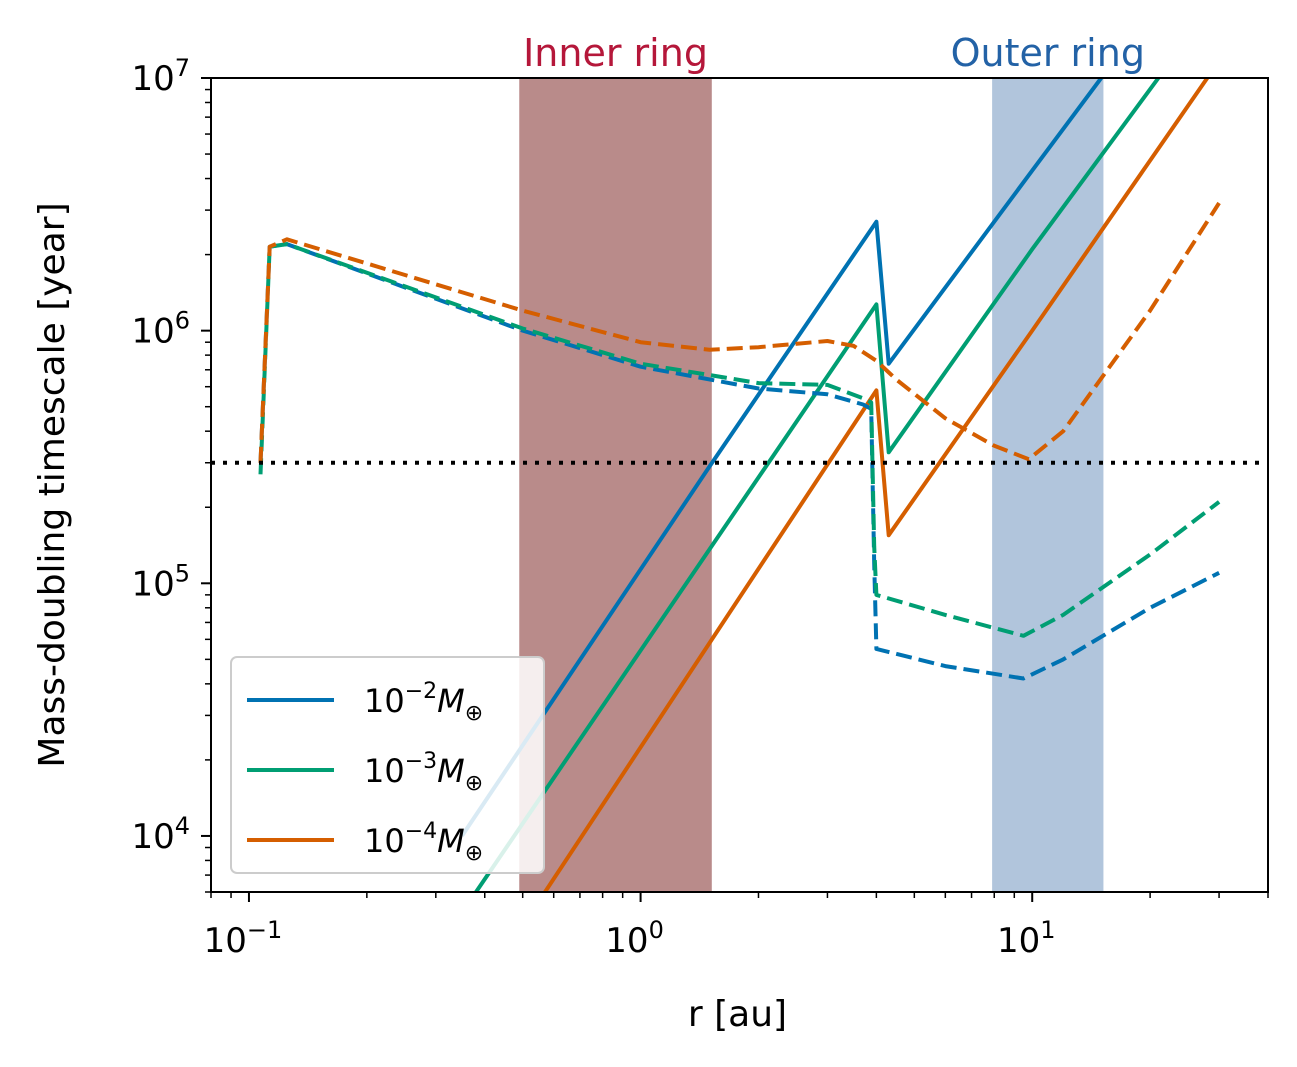 The image size is (1297, 1067). I want to click on x-tick-label: 10⁰, so click(634, 938).